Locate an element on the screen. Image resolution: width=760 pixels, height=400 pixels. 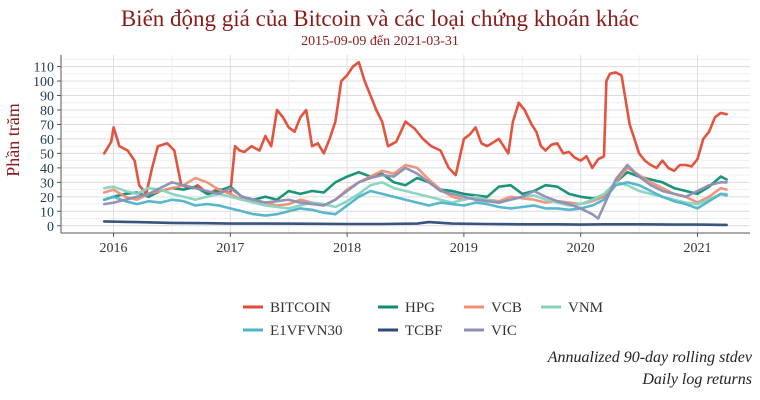
y-tick-label: 60 is located at coordinates (47, 140).